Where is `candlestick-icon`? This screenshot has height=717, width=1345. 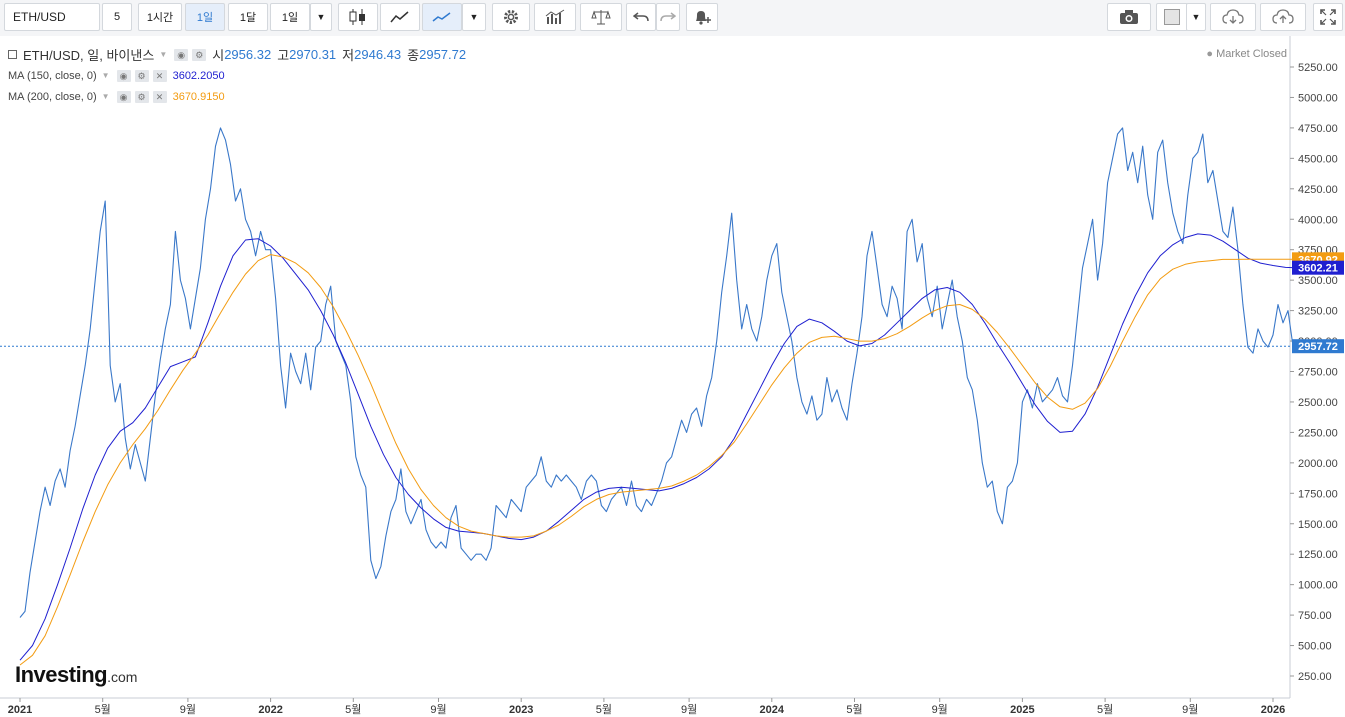 candlestick-icon is located at coordinates (357, 17).